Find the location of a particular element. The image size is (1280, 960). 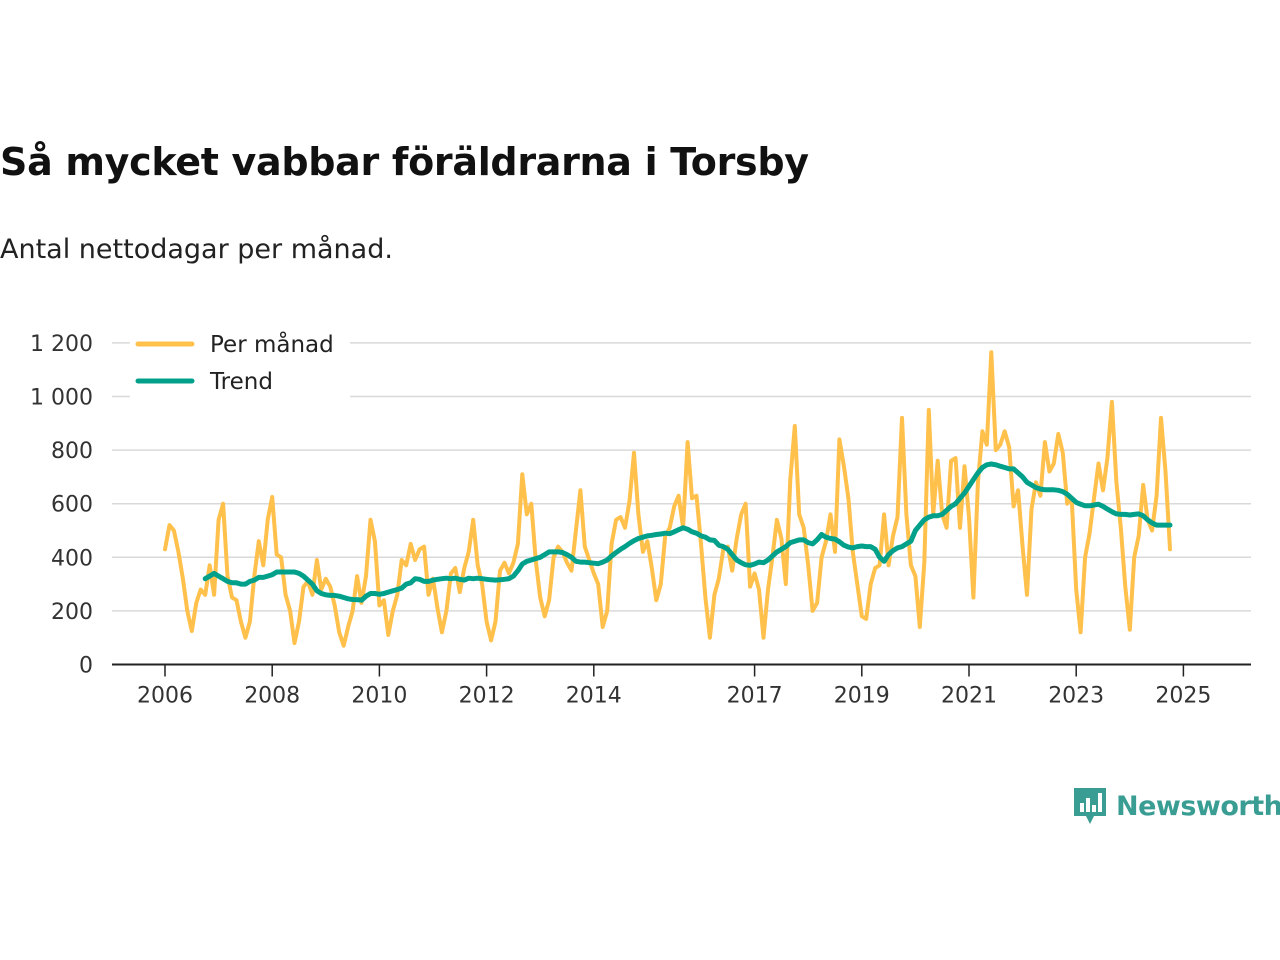

legend-label-trend: Trend is located at coordinates (241, 382).